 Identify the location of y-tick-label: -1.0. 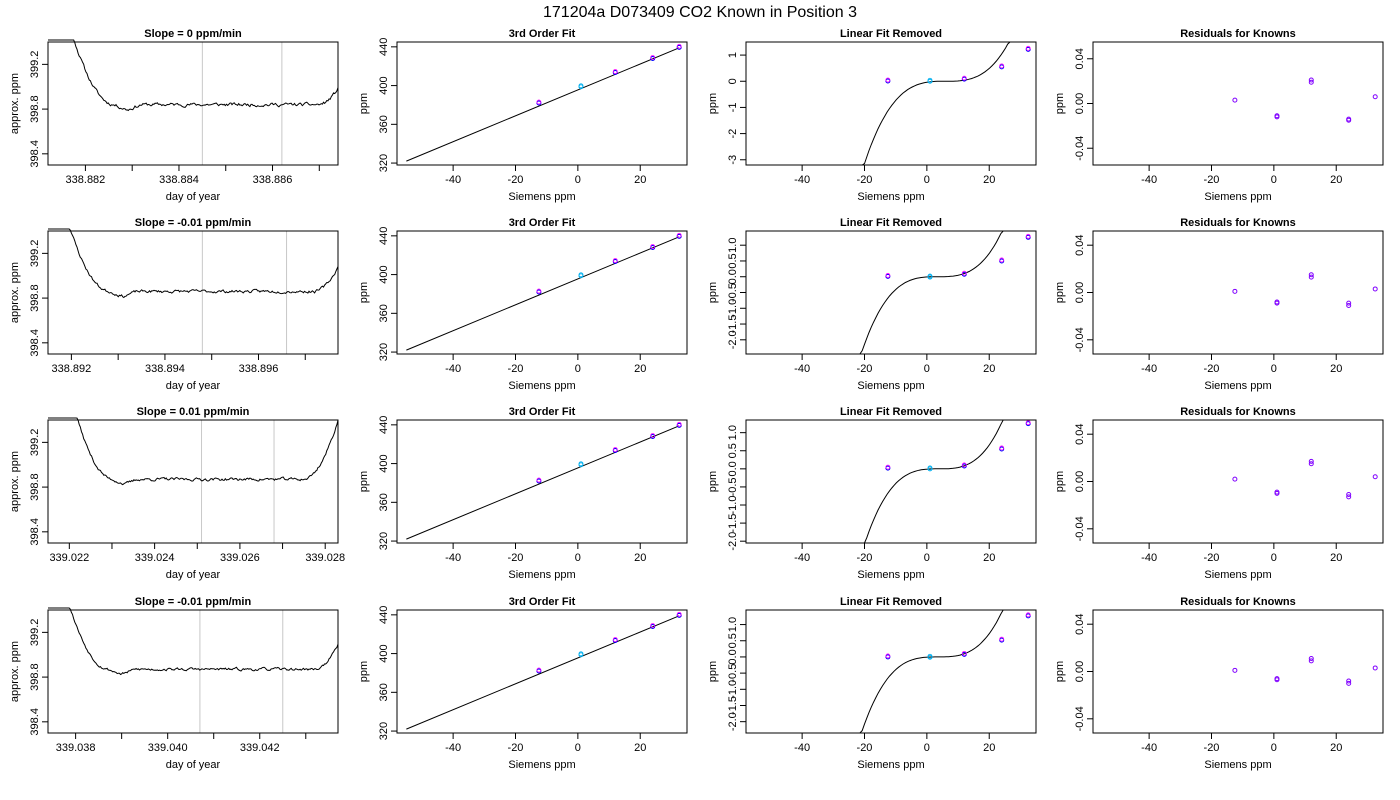
(733, 308).